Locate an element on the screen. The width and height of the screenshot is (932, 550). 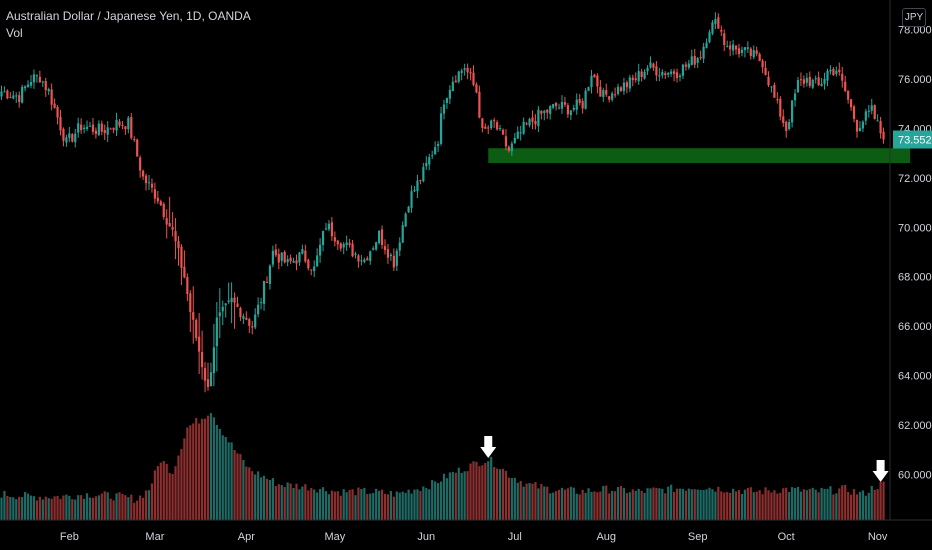
currency-badge: JPY is located at coordinates (914, 17).